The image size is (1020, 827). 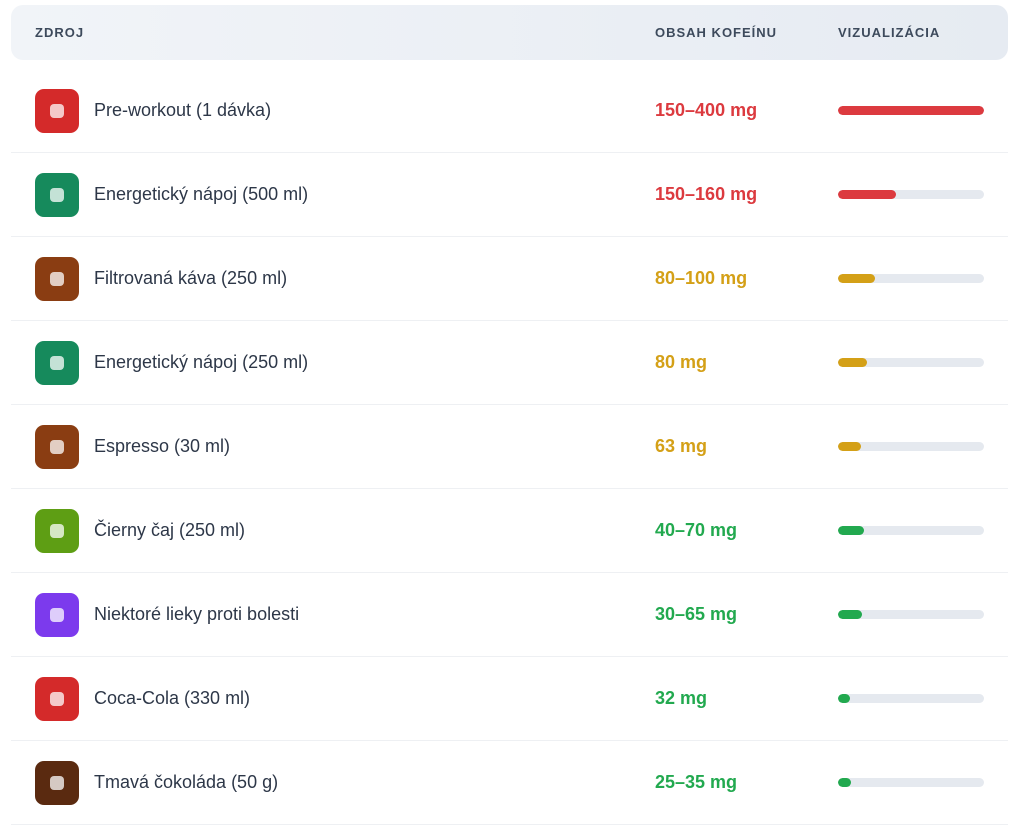 What do you see at coordinates (201, 194) in the screenshot?
I see `source-name: Energetický nápoj (500 ml)` at bounding box center [201, 194].